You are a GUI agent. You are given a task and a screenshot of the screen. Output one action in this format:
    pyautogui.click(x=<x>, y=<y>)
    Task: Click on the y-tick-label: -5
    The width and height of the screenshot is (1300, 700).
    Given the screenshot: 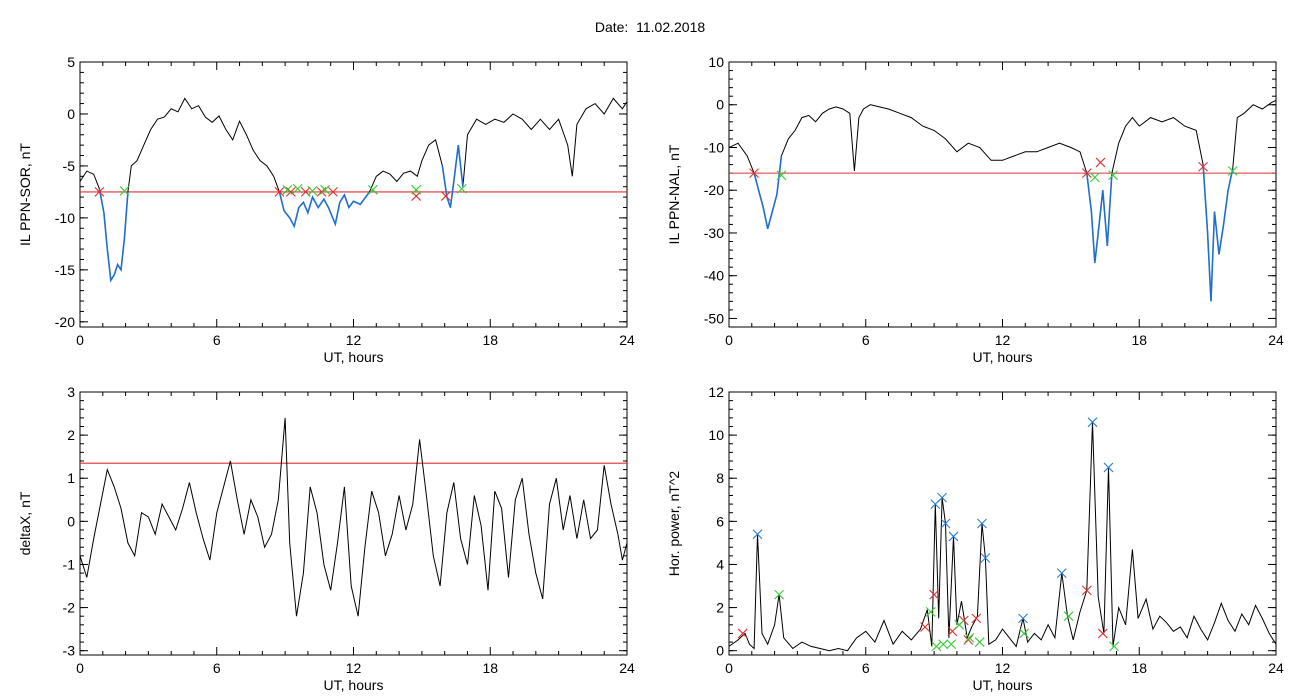 What is the action you would take?
    pyautogui.click(x=69, y=166)
    